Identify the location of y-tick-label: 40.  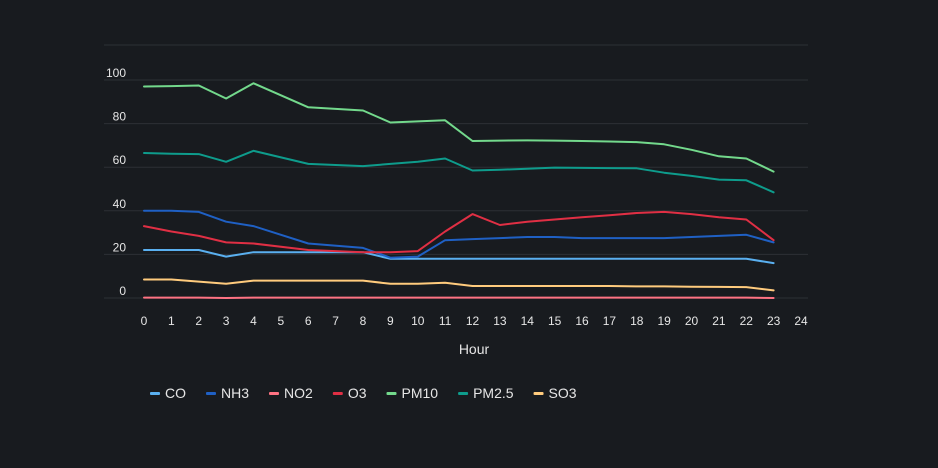
(120, 204).